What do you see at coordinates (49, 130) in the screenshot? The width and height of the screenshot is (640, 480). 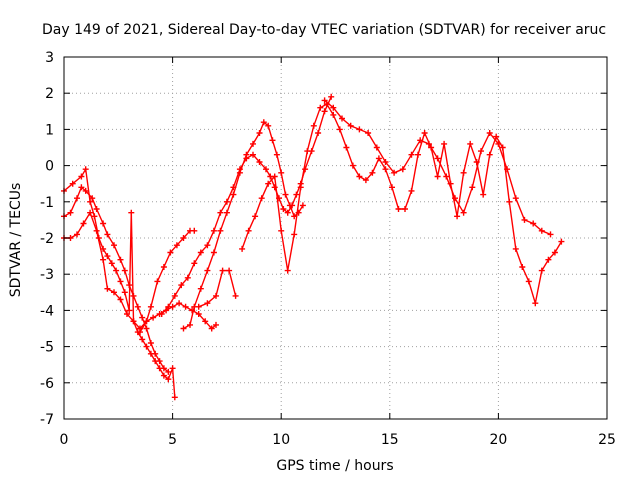 I see `y-tick-label: 1` at bounding box center [49, 130].